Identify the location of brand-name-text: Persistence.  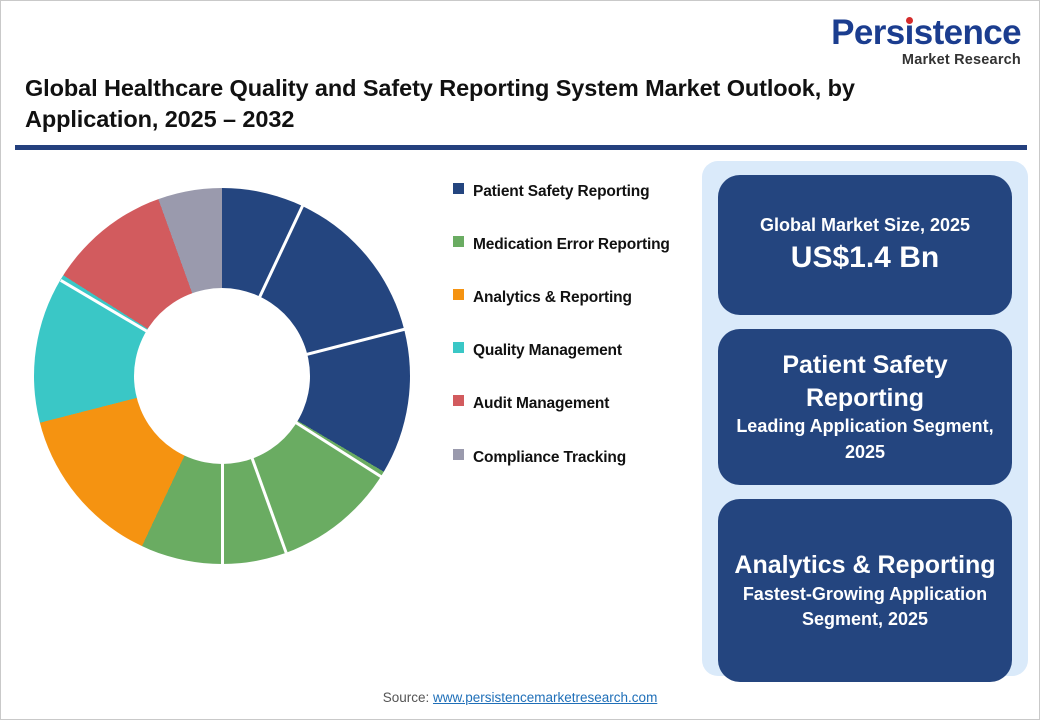
(926, 32).